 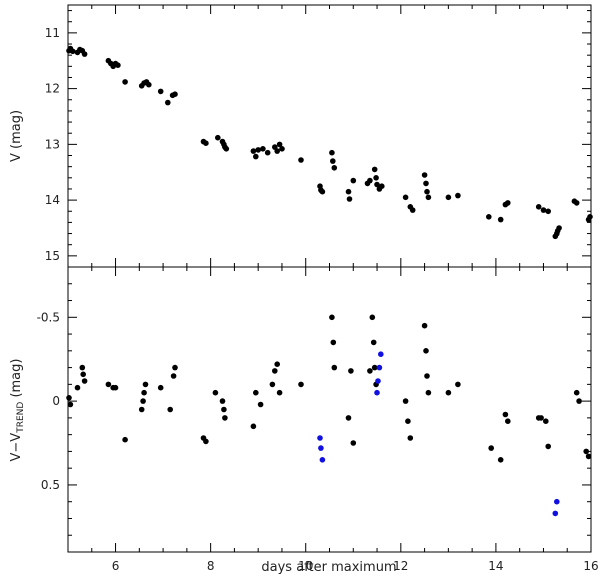 What do you see at coordinates (211, 566) in the screenshot?
I see `x-tick-label: 8` at bounding box center [211, 566].